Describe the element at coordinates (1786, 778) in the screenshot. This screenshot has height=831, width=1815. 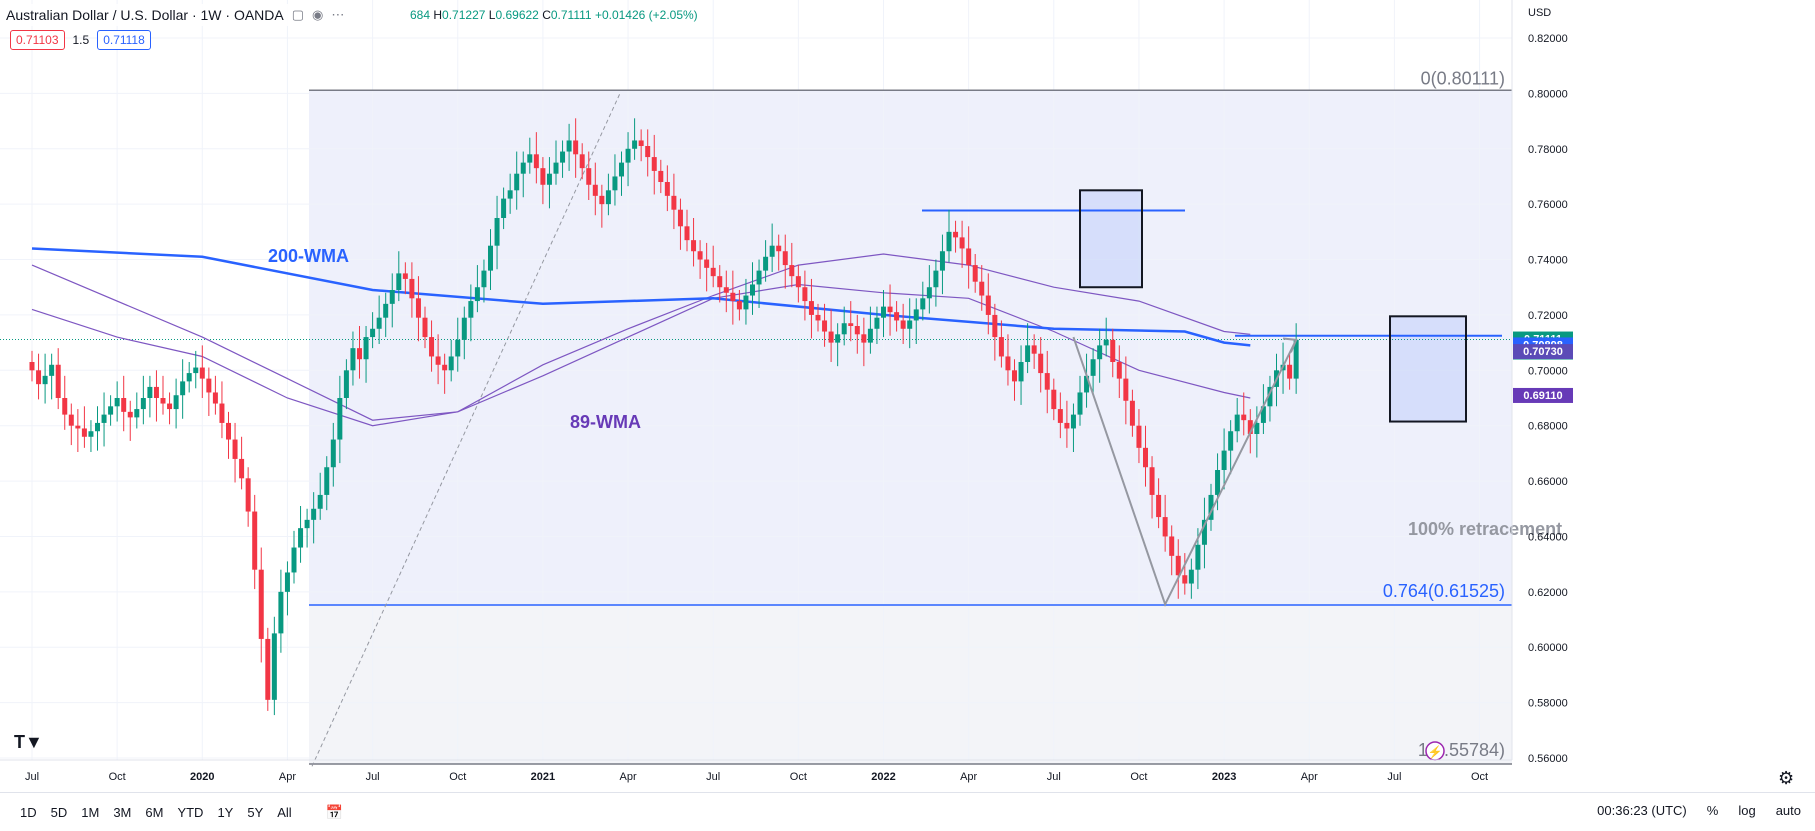
I see `gear-icon: ⚙` at that location.